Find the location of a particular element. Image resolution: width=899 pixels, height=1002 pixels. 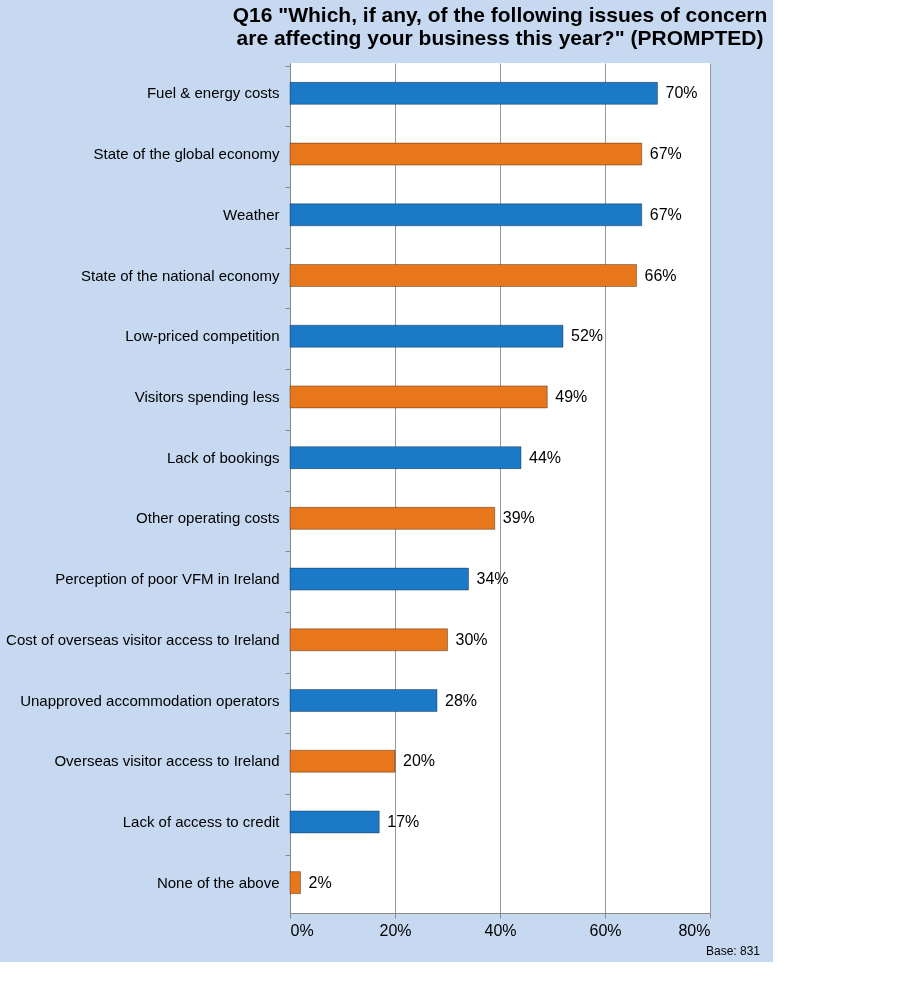

y-tick-label: Unapproved accommodation operators is located at coordinates (150, 700).